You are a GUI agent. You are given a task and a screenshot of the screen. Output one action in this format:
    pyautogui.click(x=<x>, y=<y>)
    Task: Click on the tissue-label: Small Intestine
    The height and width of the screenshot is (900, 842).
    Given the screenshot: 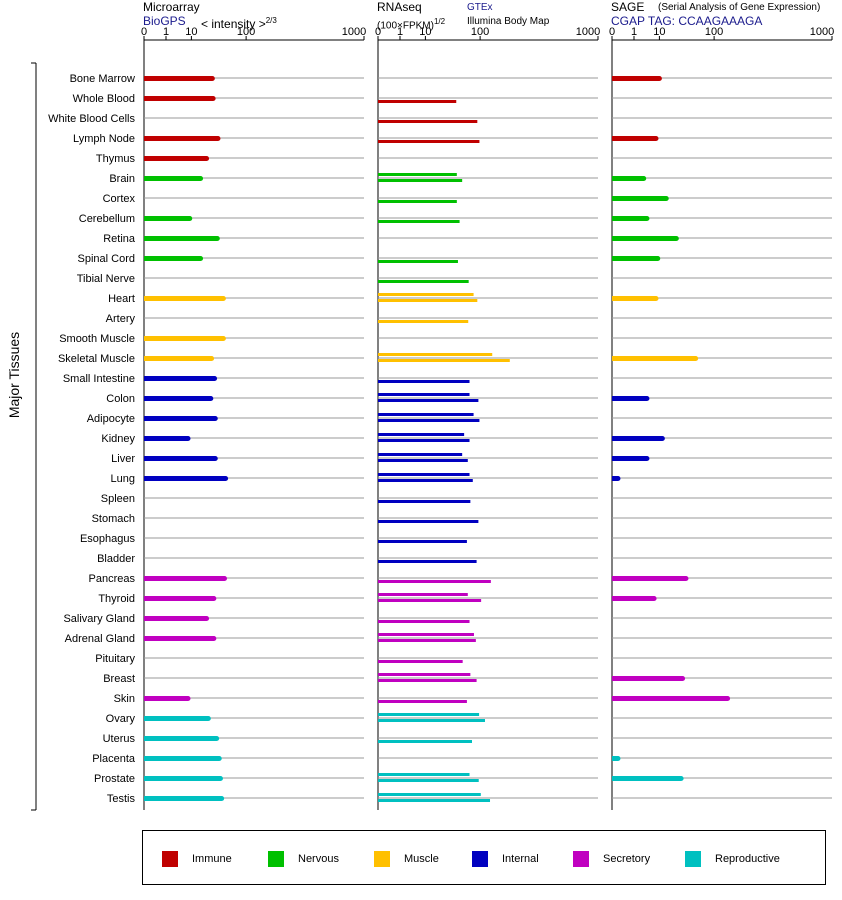 What is the action you would take?
    pyautogui.click(x=99, y=379)
    